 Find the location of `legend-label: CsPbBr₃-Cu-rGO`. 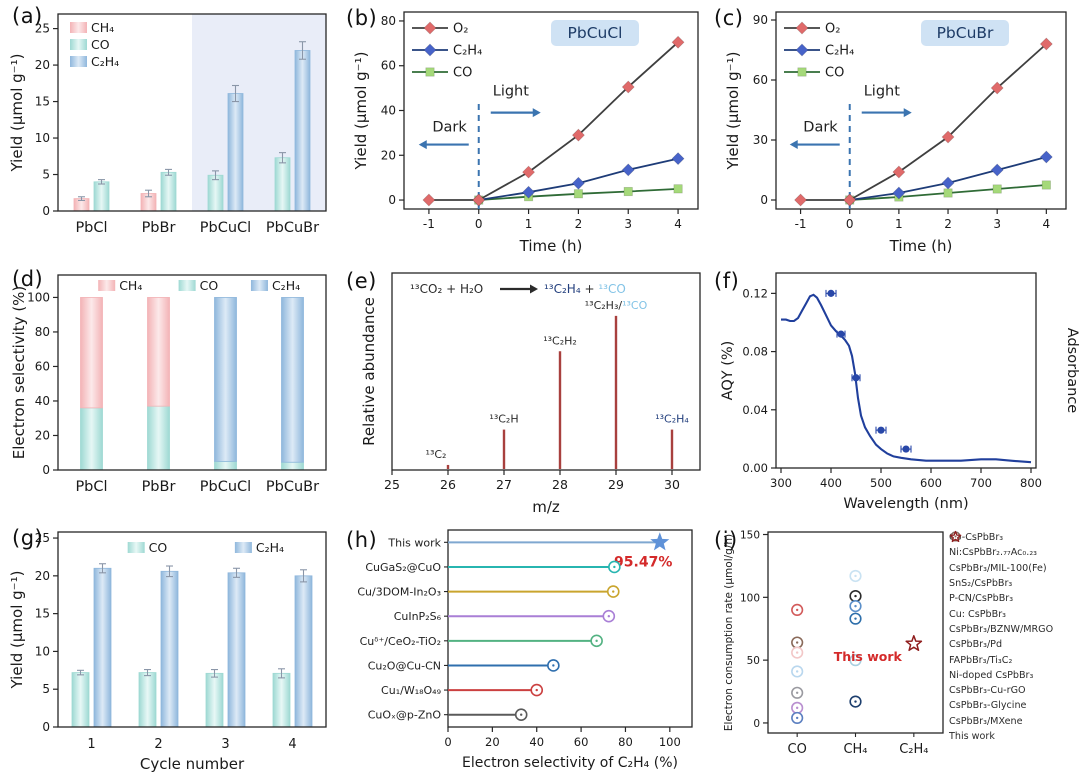

legend-label: CsPbBr₃-Cu-rGO is located at coordinates (987, 691).